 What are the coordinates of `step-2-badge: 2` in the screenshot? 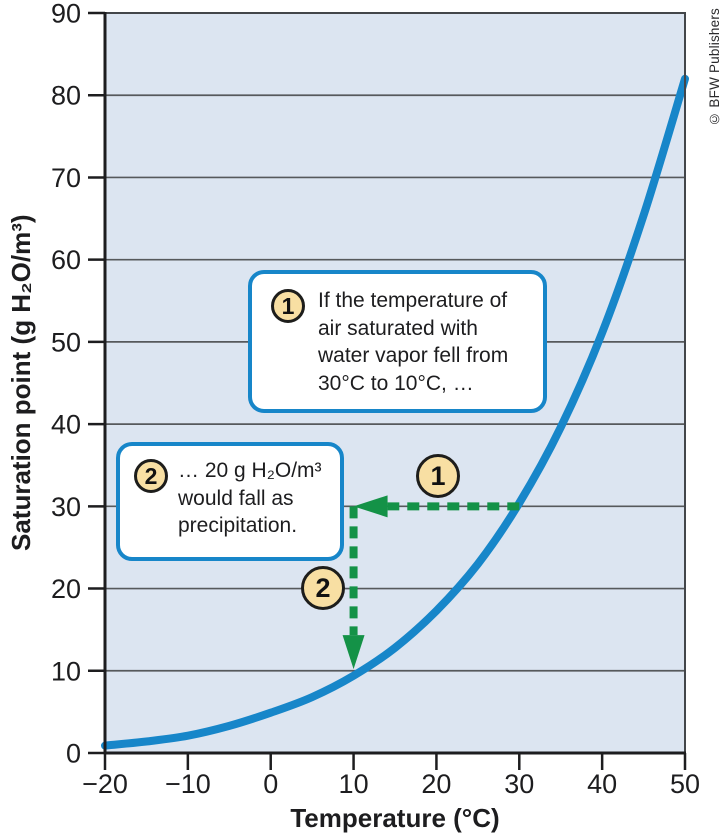 It's located at (151, 476).